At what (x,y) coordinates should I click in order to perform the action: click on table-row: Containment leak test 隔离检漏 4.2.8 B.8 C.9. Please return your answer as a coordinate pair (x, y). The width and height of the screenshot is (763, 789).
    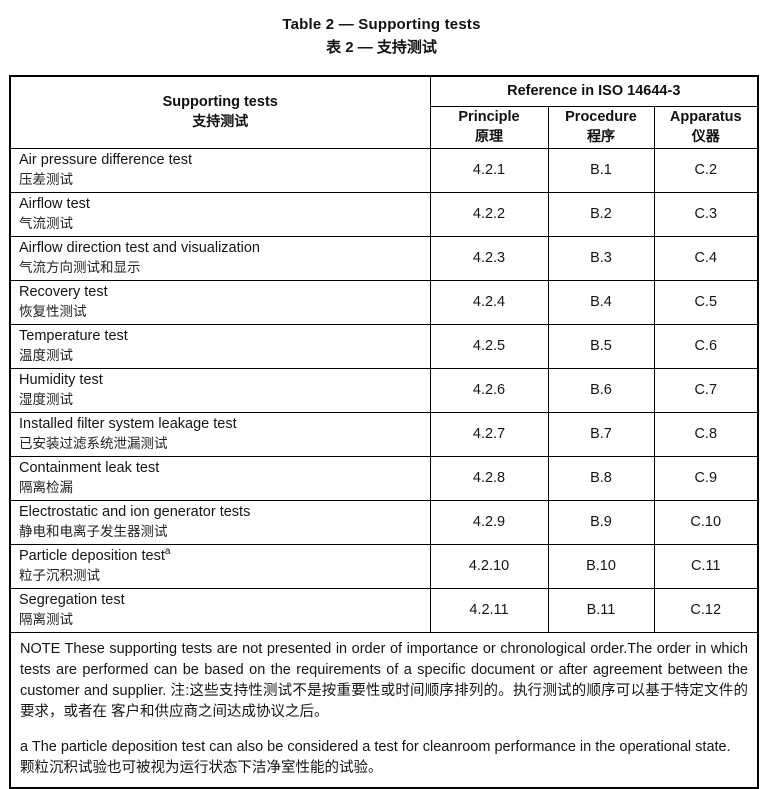
    Looking at the image, I should click on (384, 478).